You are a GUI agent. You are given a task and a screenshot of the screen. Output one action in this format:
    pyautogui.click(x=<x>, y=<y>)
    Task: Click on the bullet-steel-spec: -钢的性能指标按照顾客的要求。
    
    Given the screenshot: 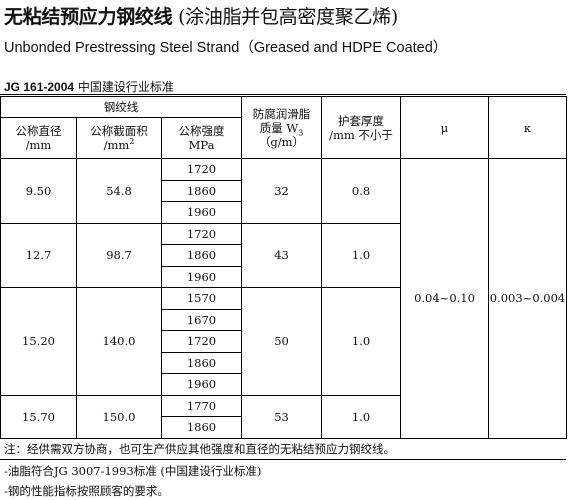 What is the action you would take?
    pyautogui.click(x=86, y=491)
    